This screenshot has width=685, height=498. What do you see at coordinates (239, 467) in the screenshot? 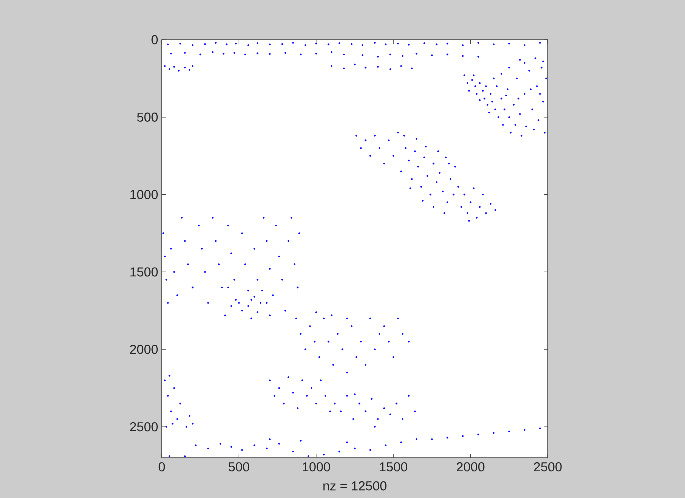
I see `x-tick-label: 500` at bounding box center [239, 467].